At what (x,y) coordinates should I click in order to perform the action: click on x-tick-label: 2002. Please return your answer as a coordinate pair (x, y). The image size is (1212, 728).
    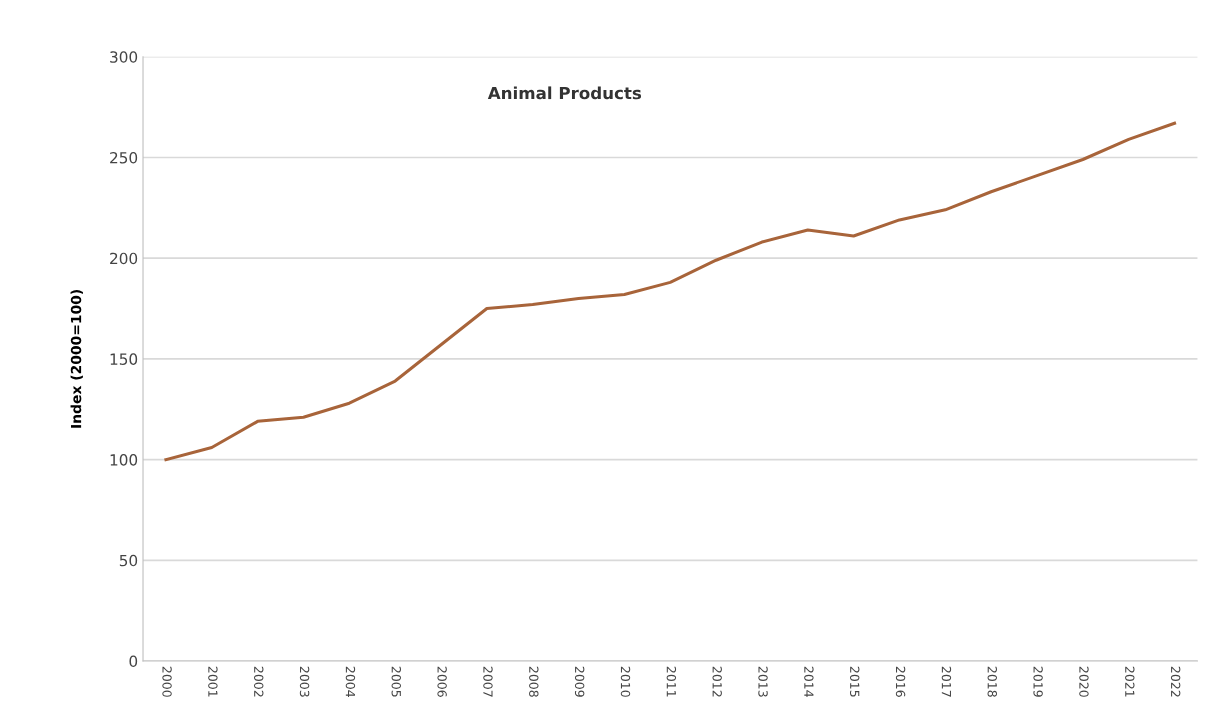
    Looking at the image, I should click on (259, 681).